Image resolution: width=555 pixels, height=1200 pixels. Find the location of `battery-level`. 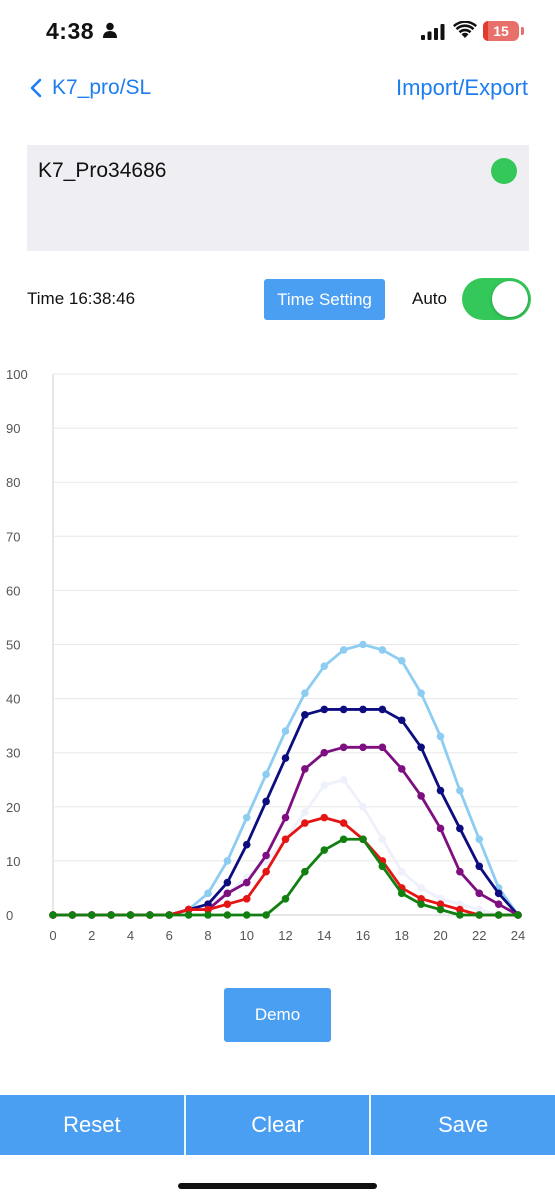

battery-level is located at coordinates (486, 31).